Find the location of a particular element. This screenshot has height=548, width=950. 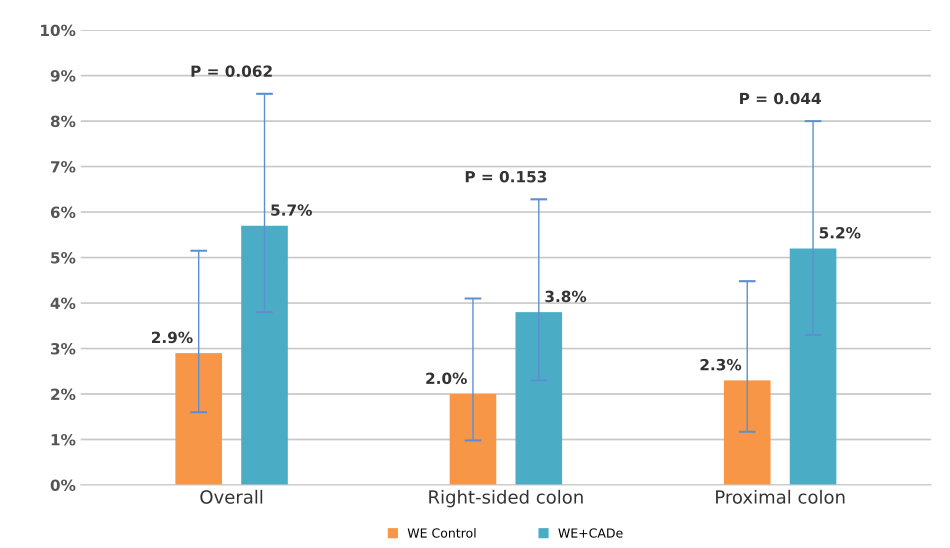

y-tick-label: 7% is located at coordinates (63, 167).